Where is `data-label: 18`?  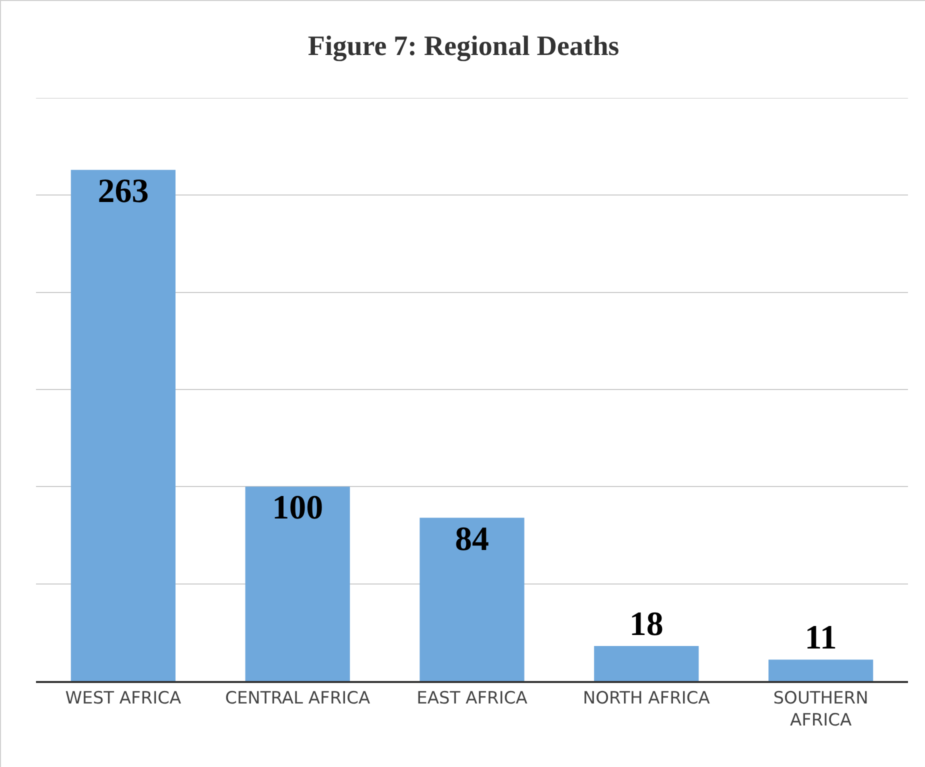
data-label: 18 is located at coordinates (646, 625).